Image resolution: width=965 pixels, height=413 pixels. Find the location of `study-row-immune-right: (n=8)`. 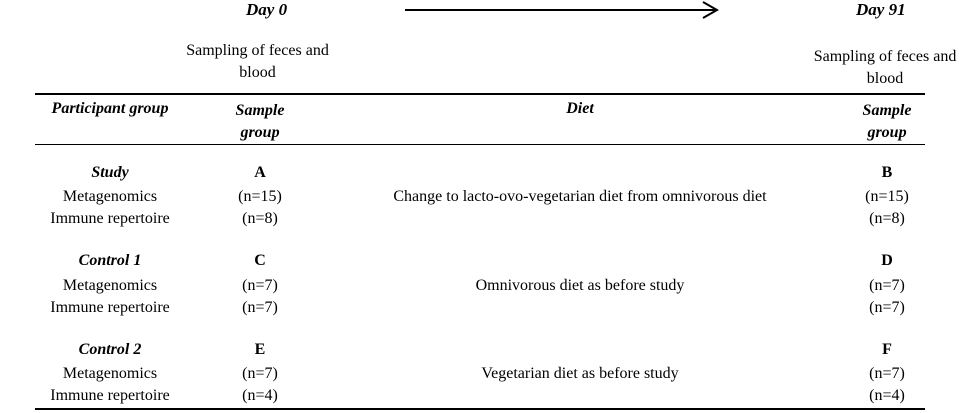

study-row-immune-right: (n=8) is located at coordinates (887, 218).